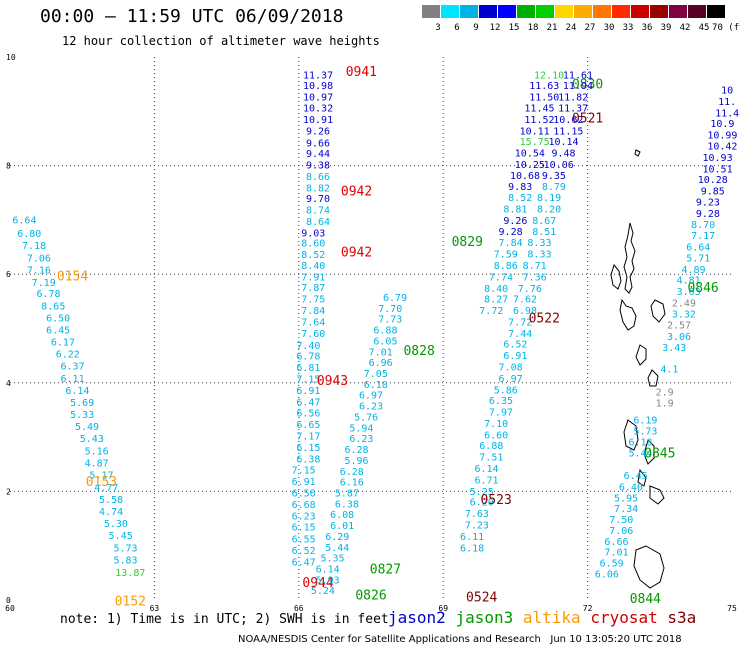 The width and height of the screenshot is (740, 650). What do you see at coordinates (544, 98) in the screenshot?
I see `wave-height-value: 11.50` at bounding box center [544, 98].